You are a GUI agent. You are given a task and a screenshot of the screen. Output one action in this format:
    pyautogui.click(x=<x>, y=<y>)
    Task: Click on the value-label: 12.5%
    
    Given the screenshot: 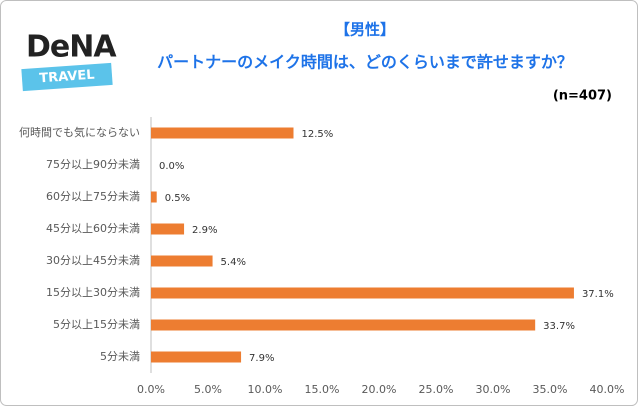 What is the action you would take?
    pyautogui.click(x=318, y=134)
    